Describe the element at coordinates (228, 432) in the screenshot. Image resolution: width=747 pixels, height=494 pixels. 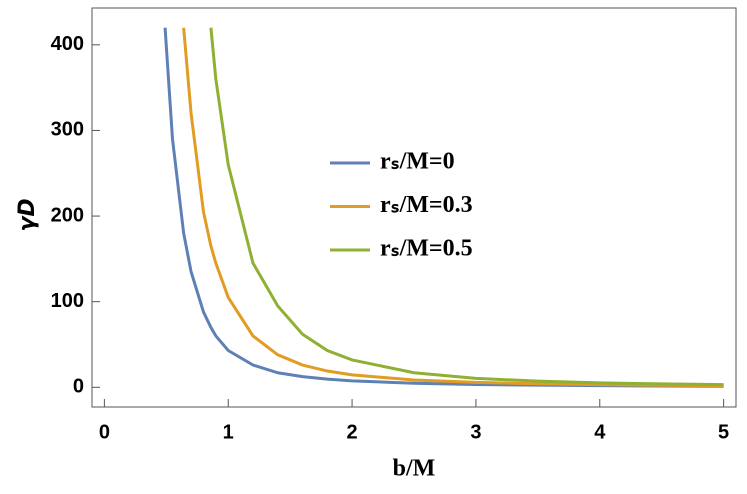
I see `x-tick-label: 1` at that location.